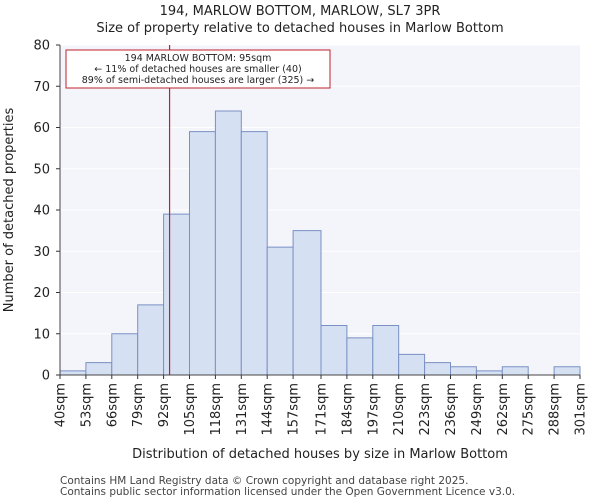  Describe the element at coordinates (503, 409) in the screenshot. I see `x-tick-label: 262sqm` at that location.